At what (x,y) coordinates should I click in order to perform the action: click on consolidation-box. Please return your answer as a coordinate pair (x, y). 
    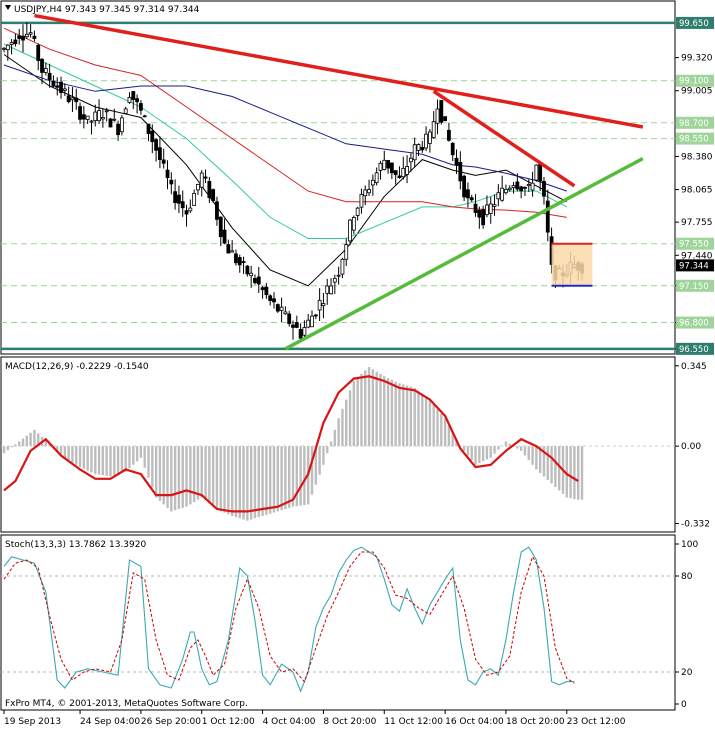
    Looking at the image, I should click on (572, 264).